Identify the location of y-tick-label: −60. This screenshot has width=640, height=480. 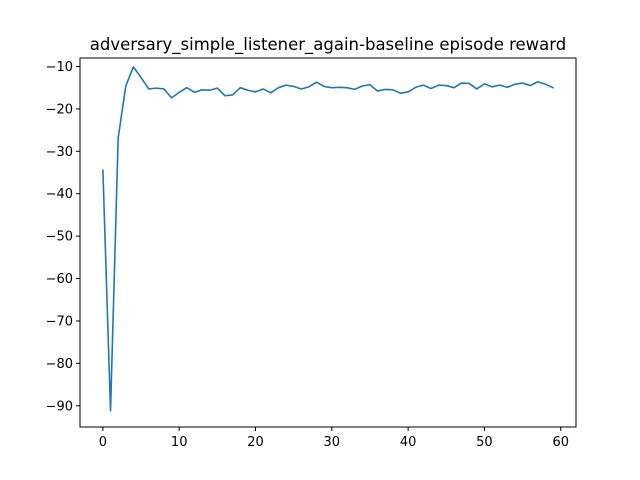
(59, 279).